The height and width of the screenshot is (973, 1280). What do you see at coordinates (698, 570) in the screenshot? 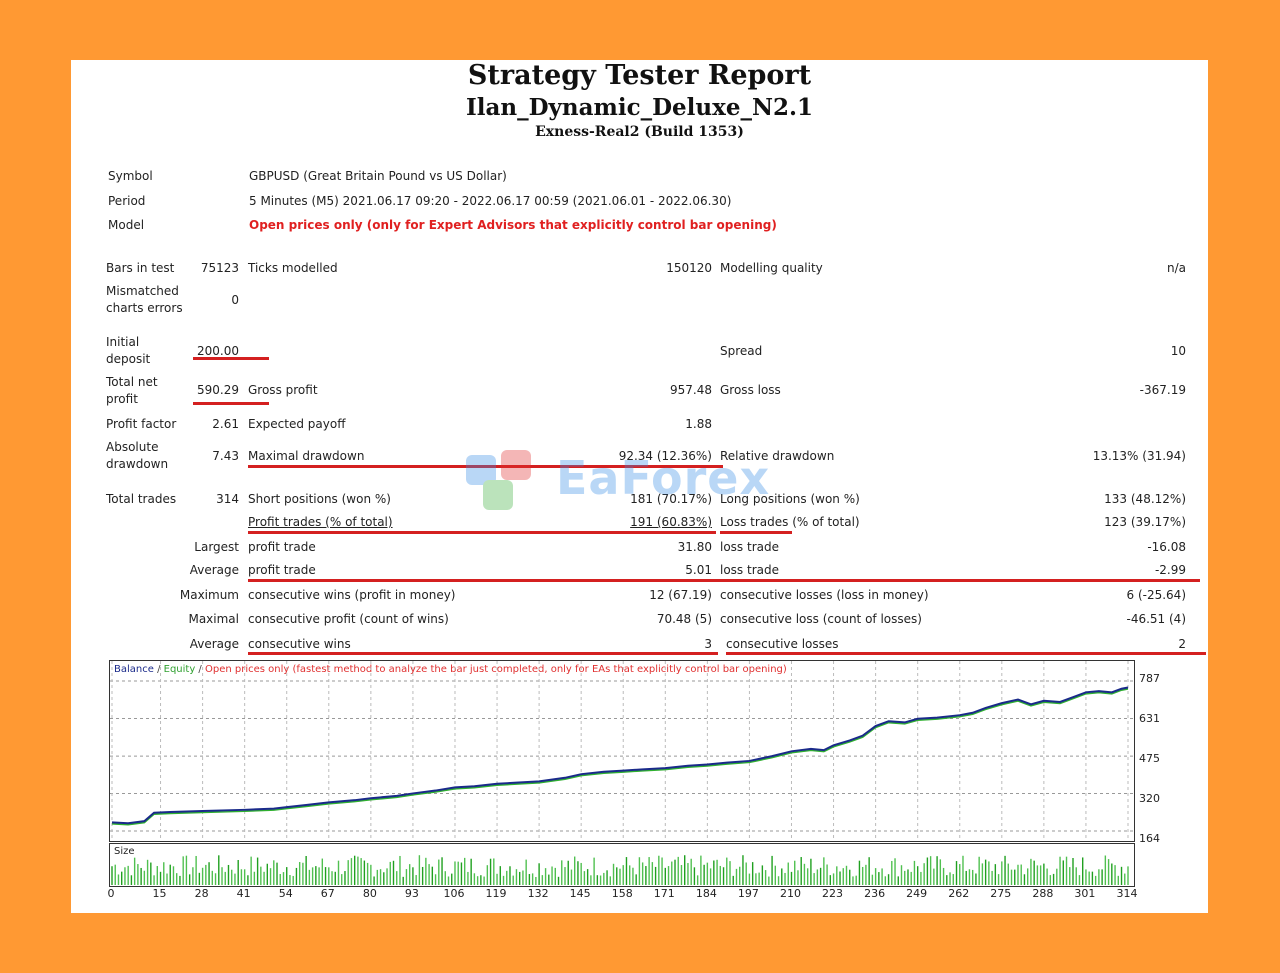
I see `avg-profit-value: 5.01` at bounding box center [698, 570].